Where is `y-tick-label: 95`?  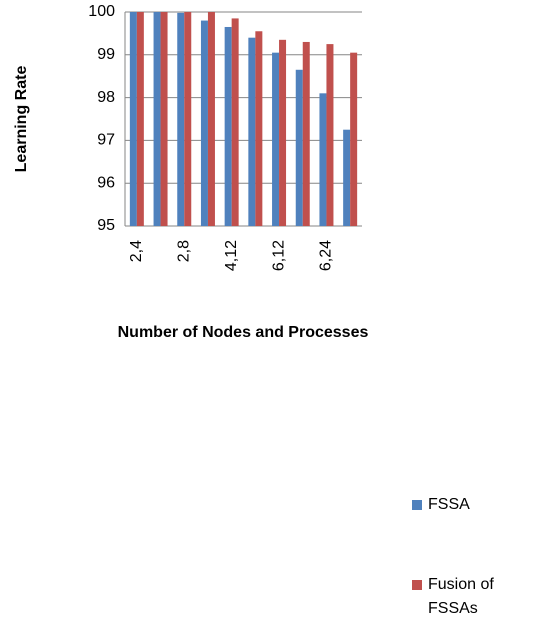
y-tick-label: 95 is located at coordinates (106, 225).